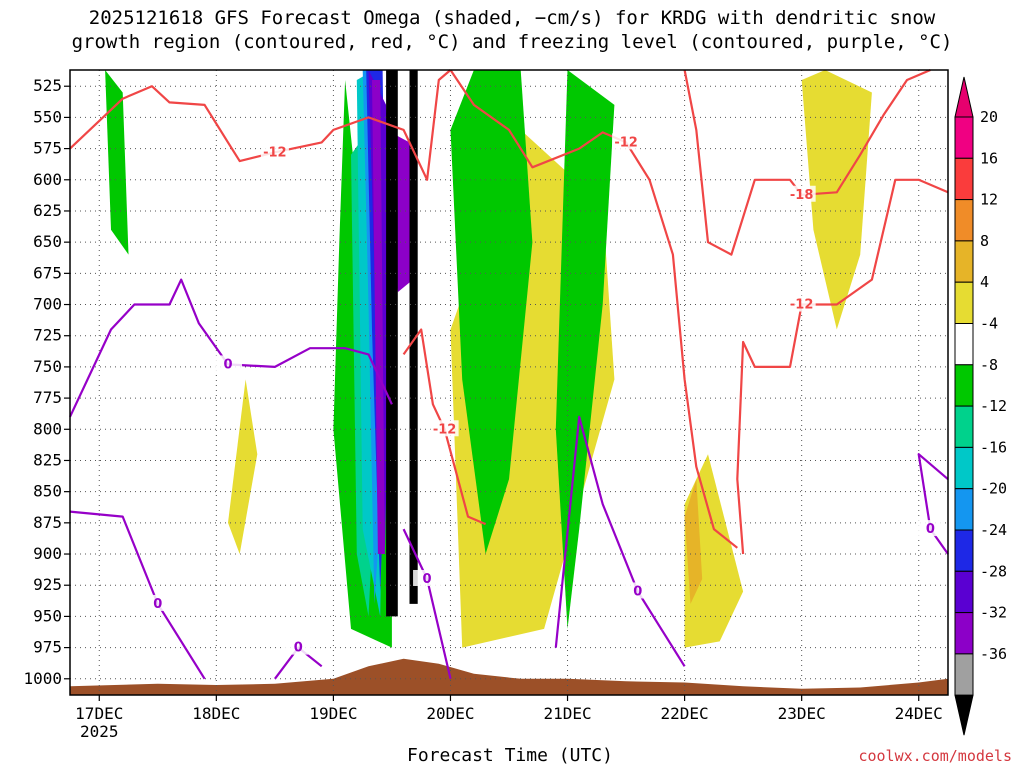 This screenshot has width=1024, height=768. What do you see at coordinates (935, 756) in the screenshot?
I see `site-credit: coolwx.com/models` at bounding box center [935, 756].